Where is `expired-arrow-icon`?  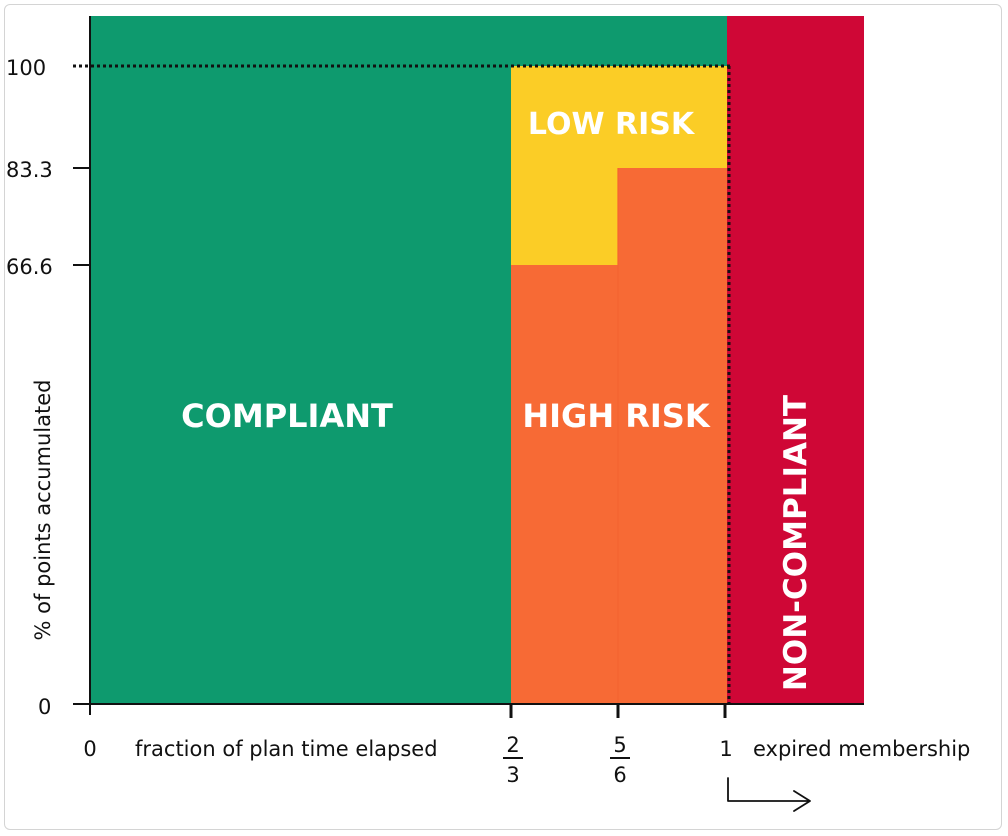 expired-arrow-icon is located at coordinates (769, 794).